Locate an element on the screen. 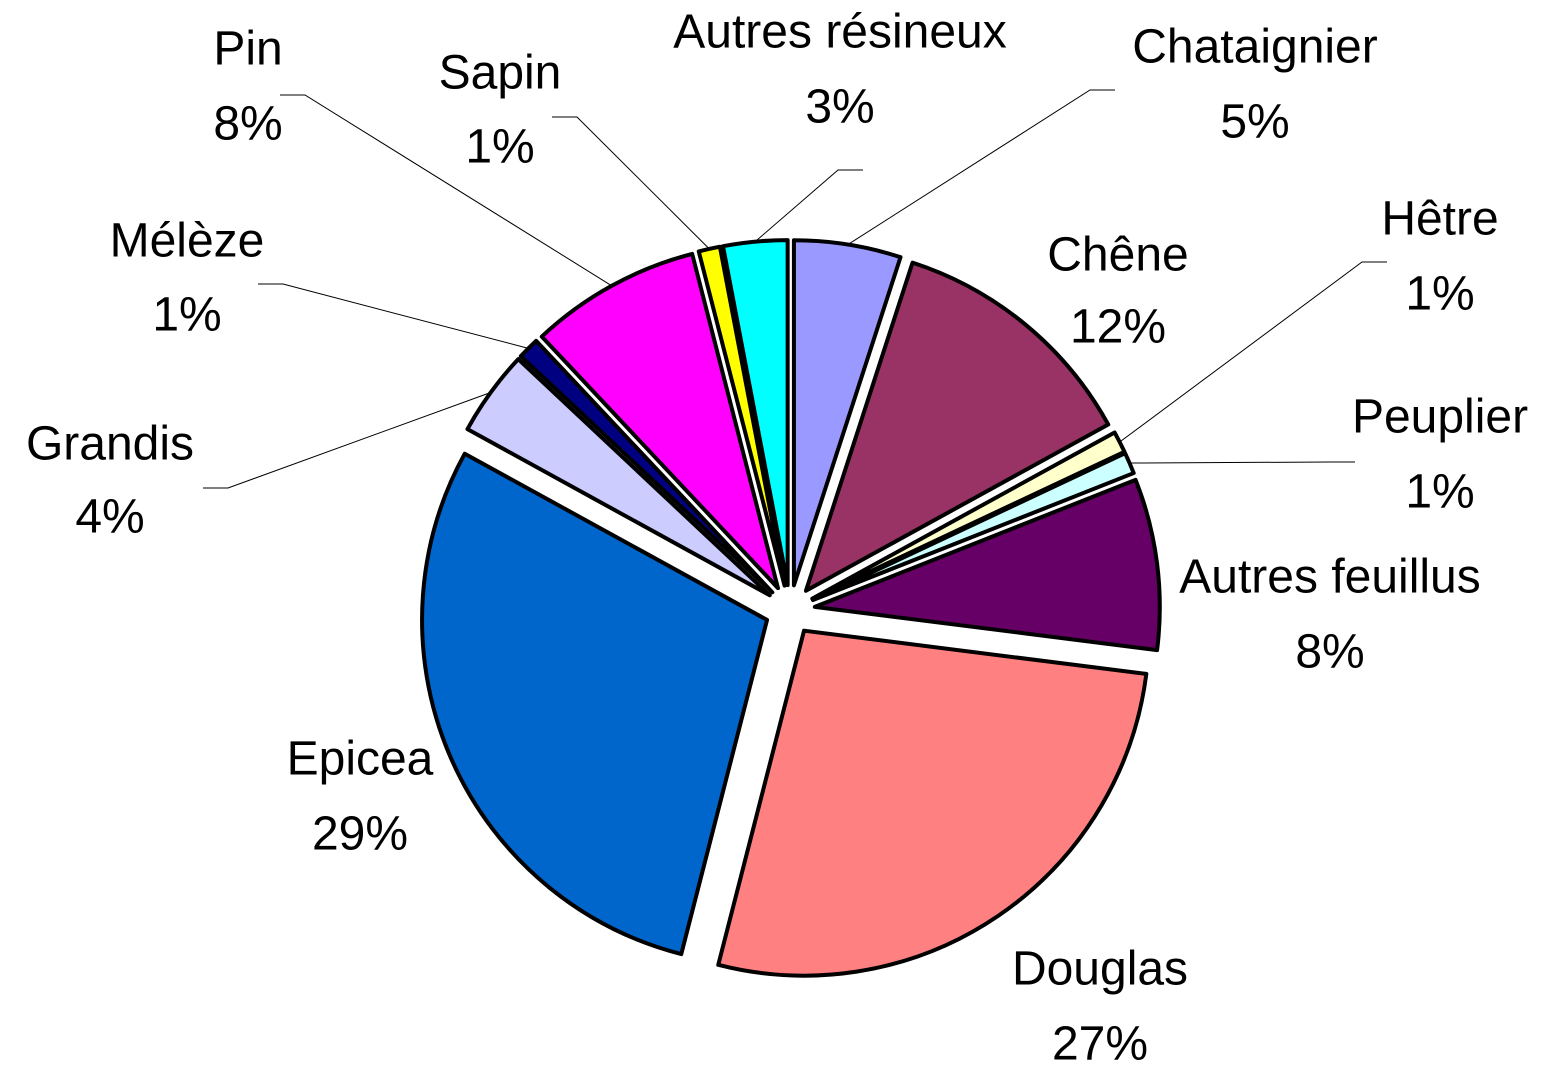 Image resolution: width=1551 pixels, height=1068 pixels. value-label: 3% is located at coordinates (839, 107).